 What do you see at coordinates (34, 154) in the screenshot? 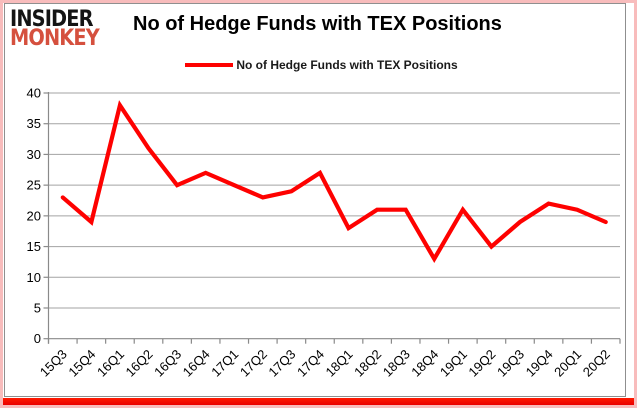
I see `y-axis-tick-label: 30` at bounding box center [34, 154].